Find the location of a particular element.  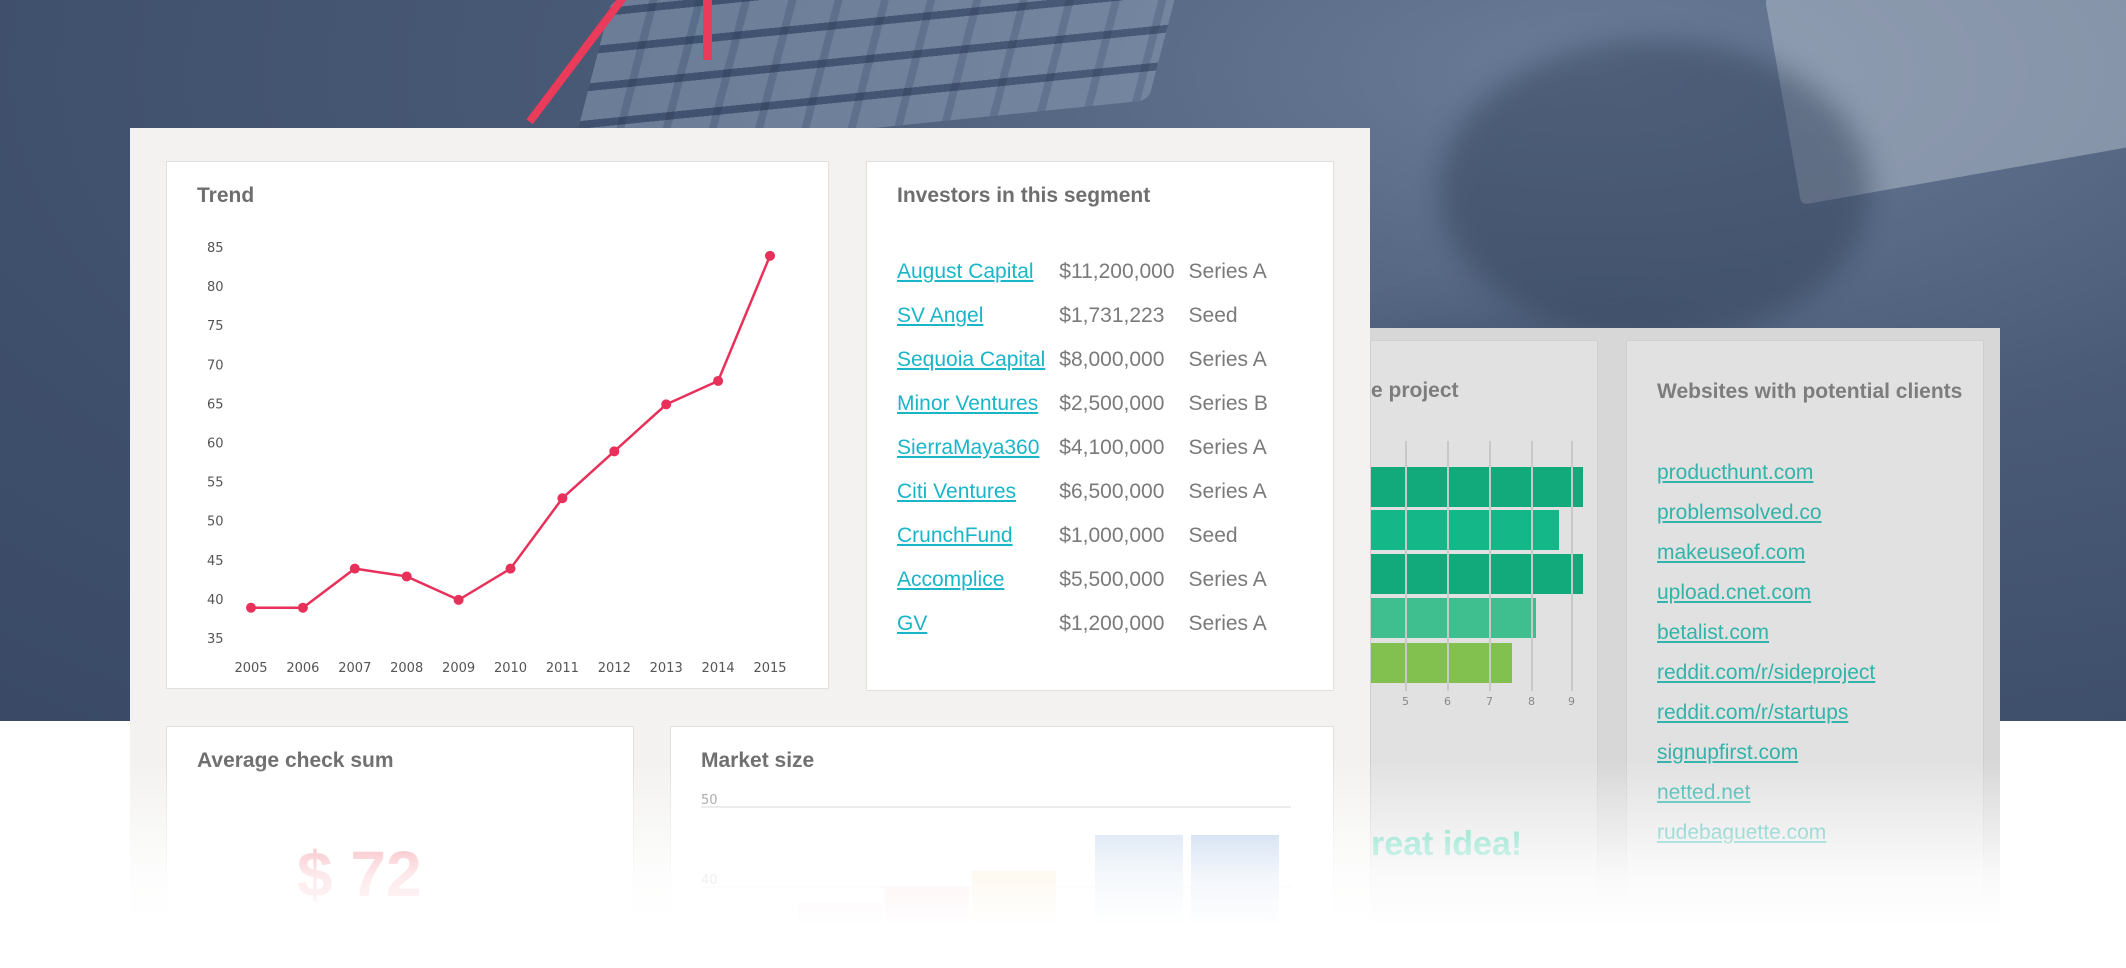

table-row: Accomplice $5,500,000 Series A is located at coordinates (1089, 580).